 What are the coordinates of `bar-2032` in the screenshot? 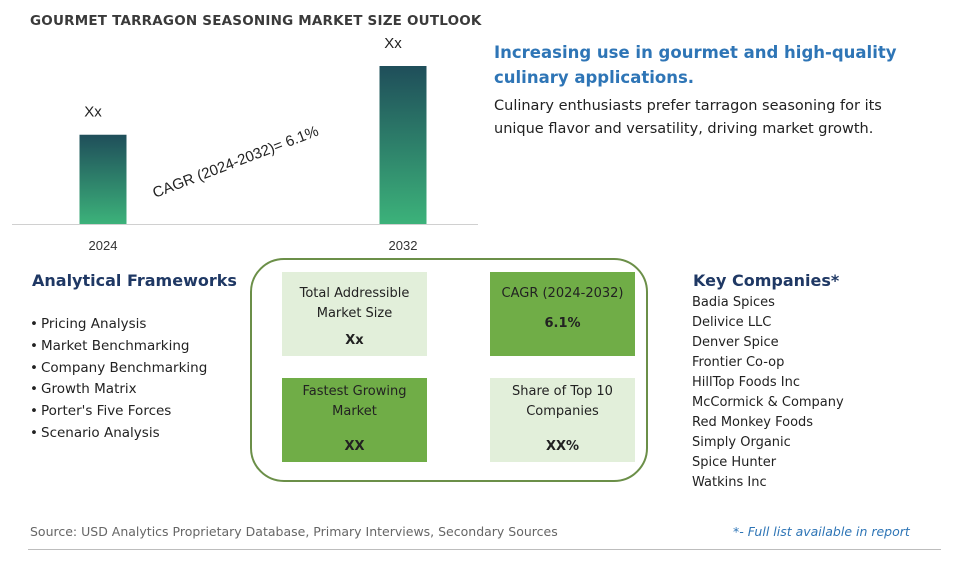 It's located at (403, 145).